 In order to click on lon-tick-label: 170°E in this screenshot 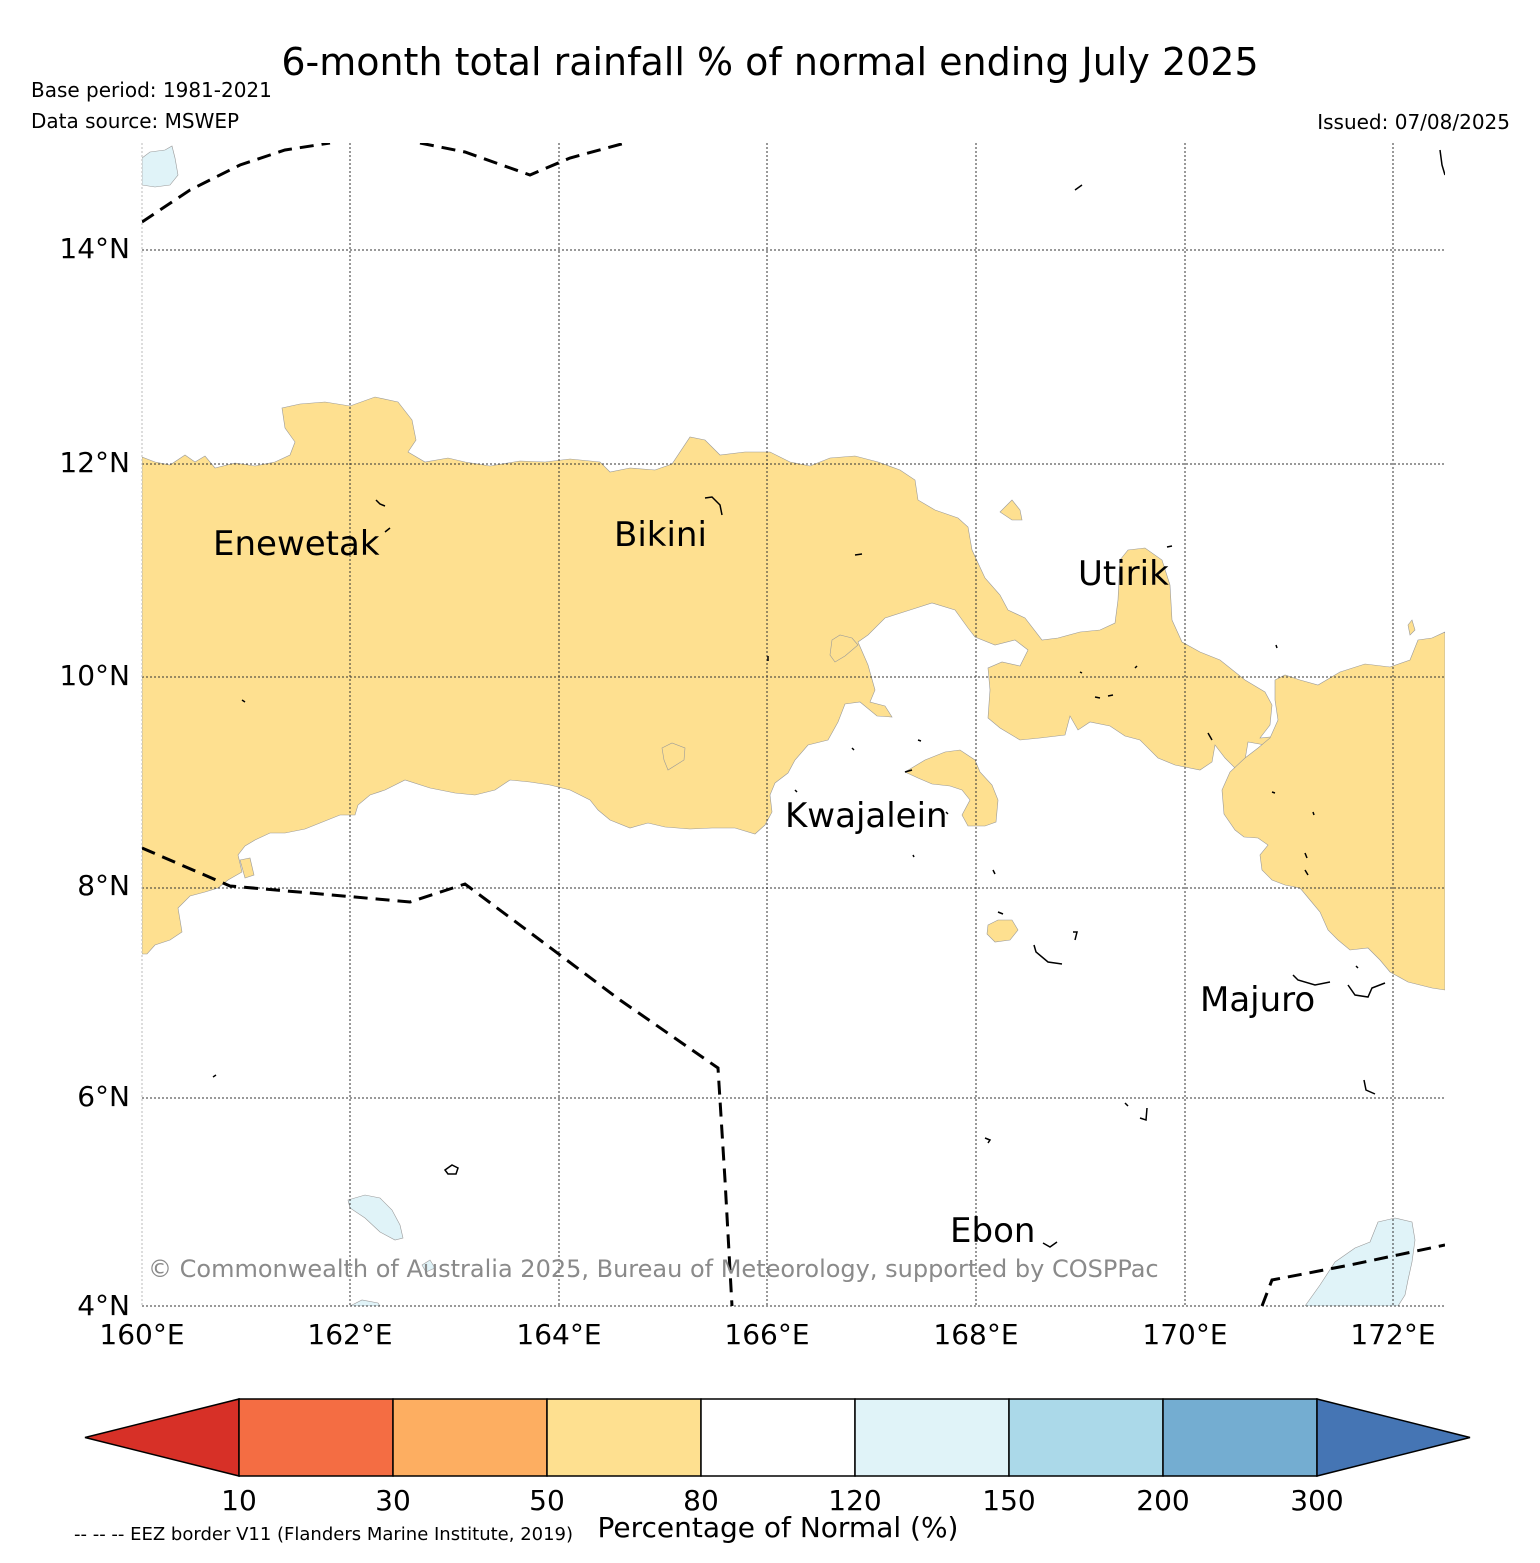, I will do `click(1185, 1334)`.